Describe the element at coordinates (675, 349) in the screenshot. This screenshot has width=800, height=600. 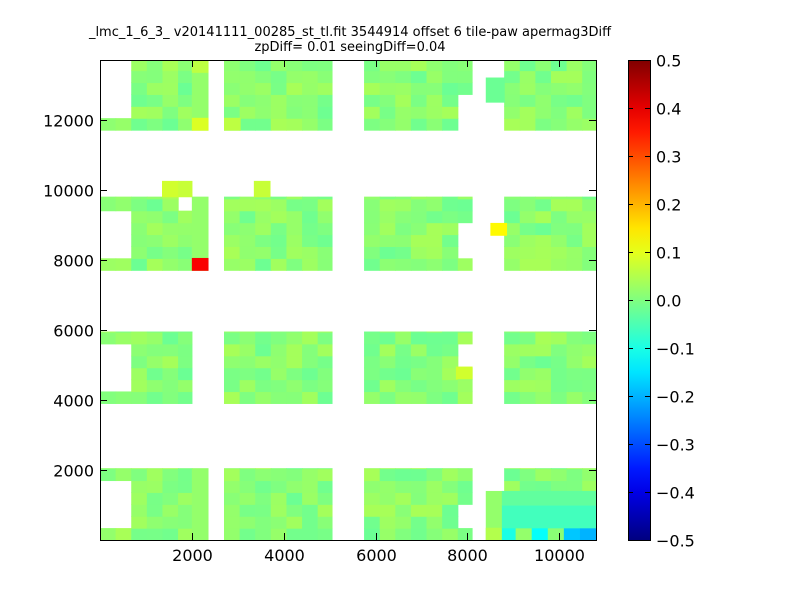
I see `colorbar-tick-label: −0.1` at that location.